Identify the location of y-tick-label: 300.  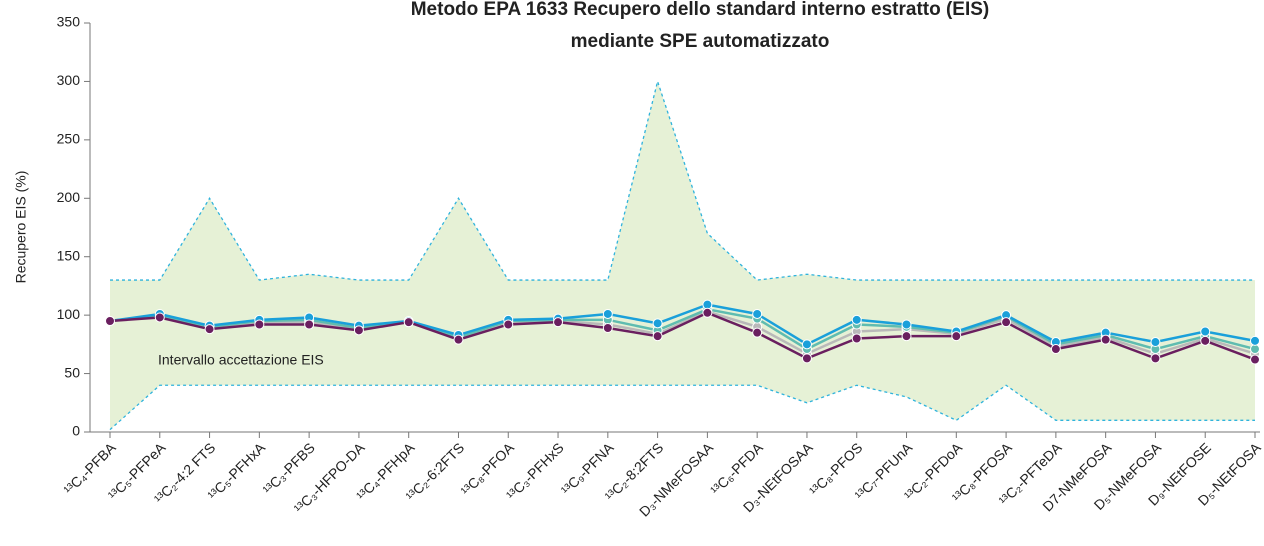
(69, 80).